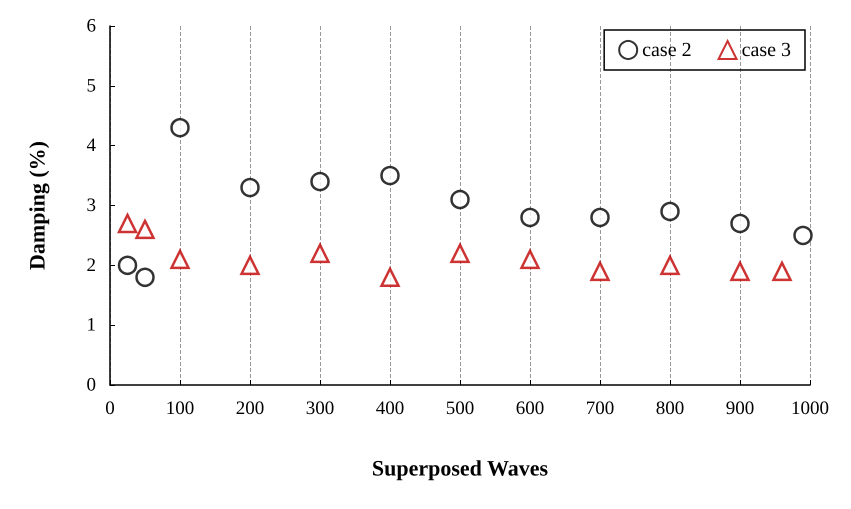  What do you see at coordinates (460, 468) in the screenshot?
I see `x-axis-title: Superposed Waves` at bounding box center [460, 468].